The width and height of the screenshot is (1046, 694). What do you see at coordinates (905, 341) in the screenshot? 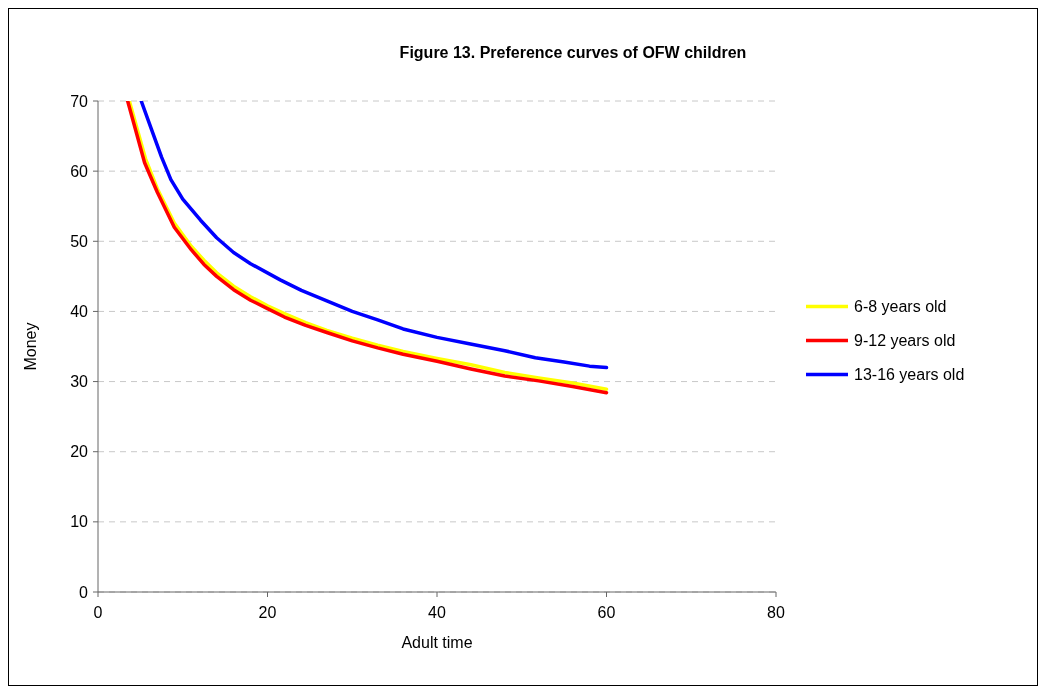
I see `legend-label: 9-12 years old` at bounding box center [905, 341].